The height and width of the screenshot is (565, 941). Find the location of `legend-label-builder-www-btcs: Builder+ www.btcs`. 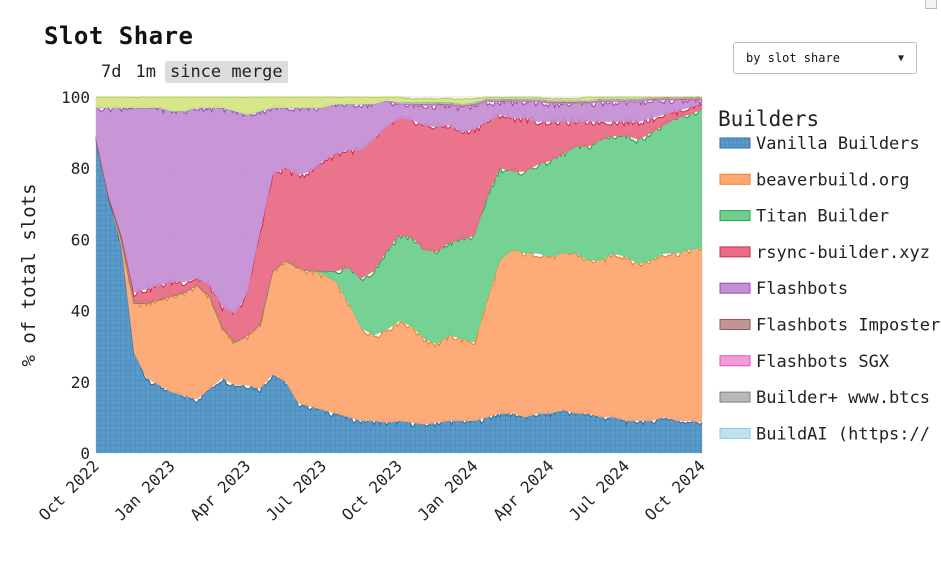

legend-label-builder-www-btcs: Builder+ www.btcs is located at coordinates (843, 398).